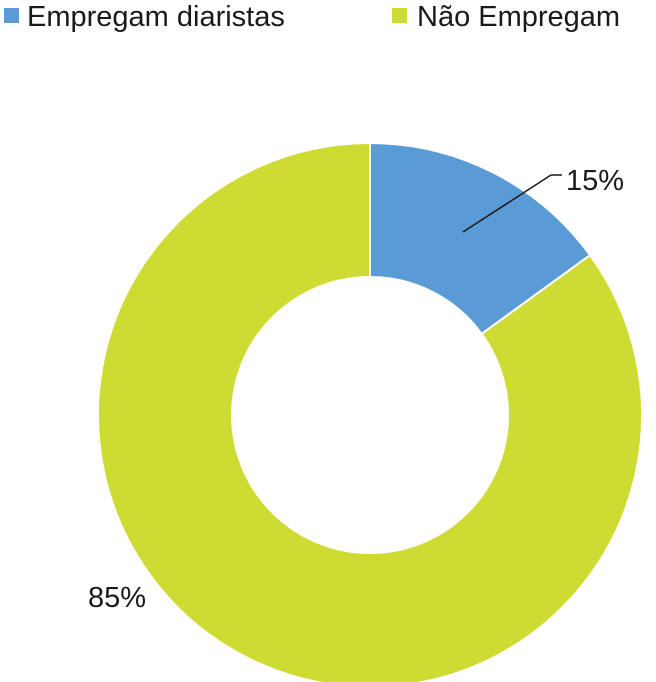 Image resolution: width=656 pixels, height=682 pixels. I want to click on slice-empregam-diaristas, so click(480, 238).